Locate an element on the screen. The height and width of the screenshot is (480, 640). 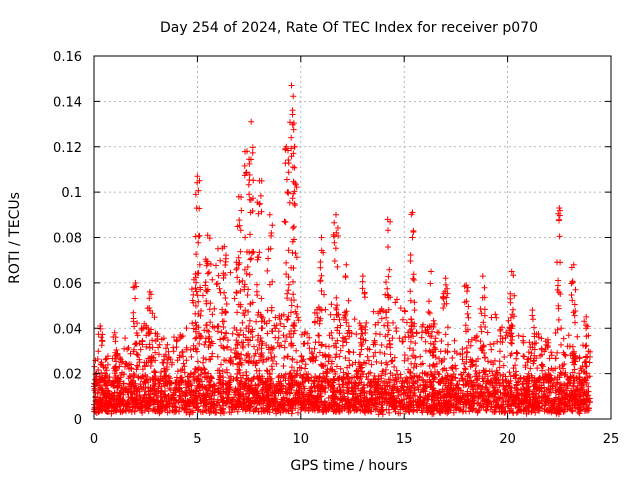
y-tick-label: 0.04 is located at coordinates (67, 329).